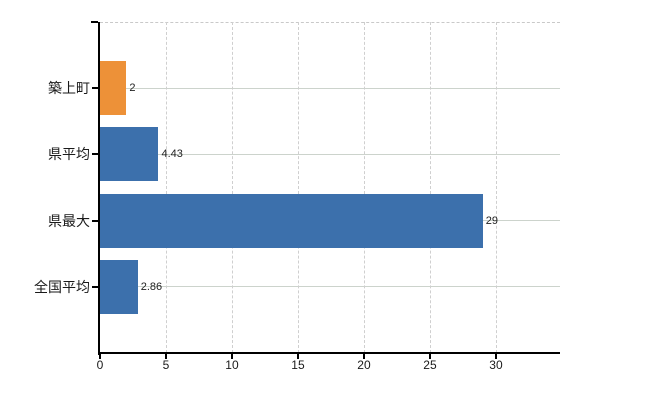 Image resolution: width=650 pixels, height=400 pixels. What do you see at coordinates (232, 365) in the screenshot?
I see `x-tick-label: 10` at bounding box center [232, 365].